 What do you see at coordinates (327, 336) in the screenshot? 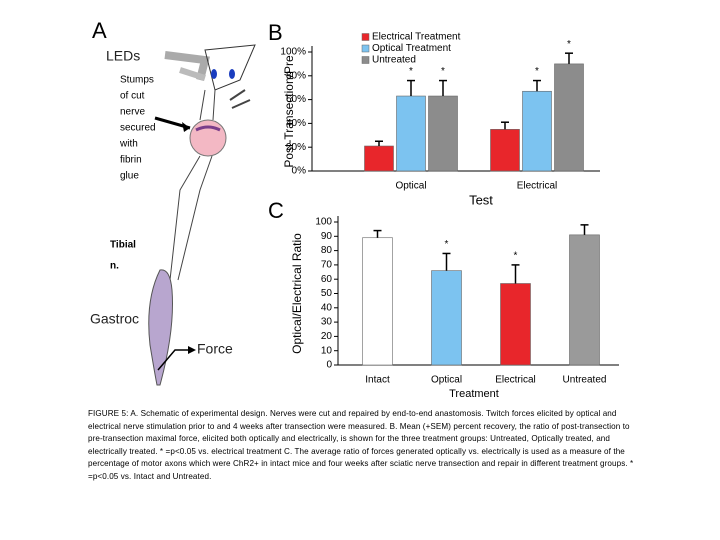
I see `y-tick-label: 20` at bounding box center [327, 336].